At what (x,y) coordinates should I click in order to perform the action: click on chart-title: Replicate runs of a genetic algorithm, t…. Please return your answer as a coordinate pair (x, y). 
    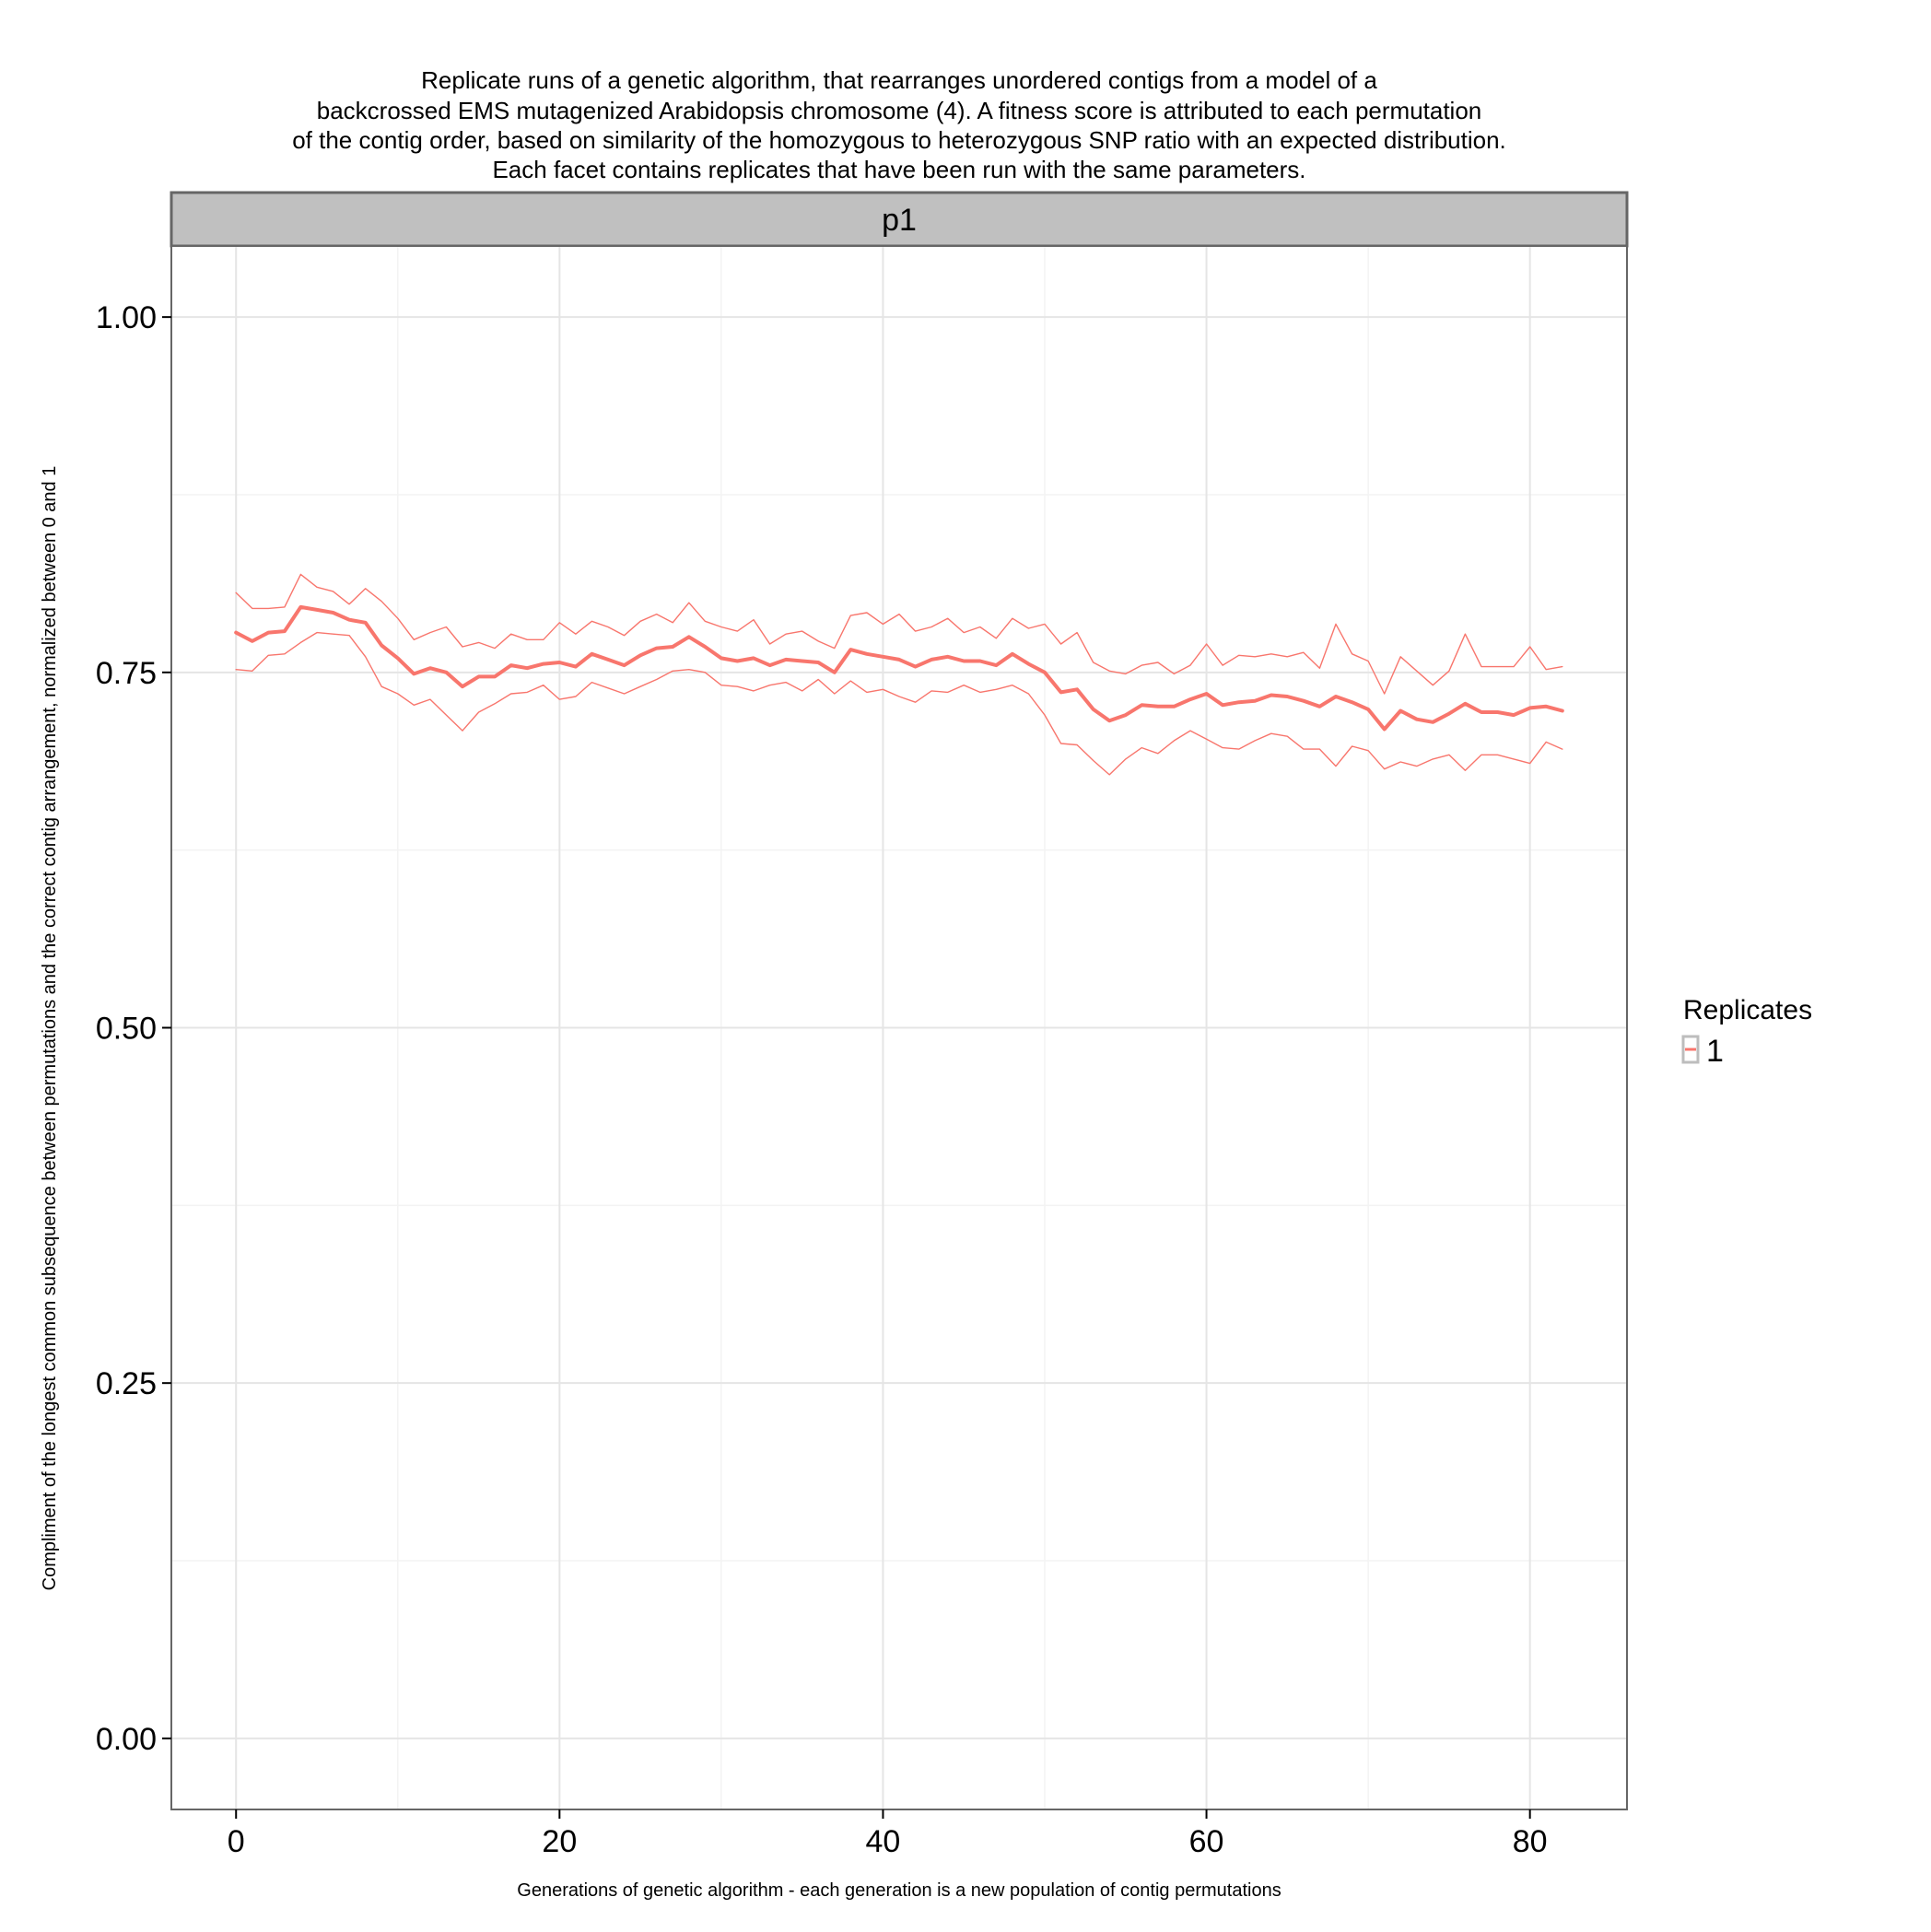
    Looking at the image, I should click on (899, 125).